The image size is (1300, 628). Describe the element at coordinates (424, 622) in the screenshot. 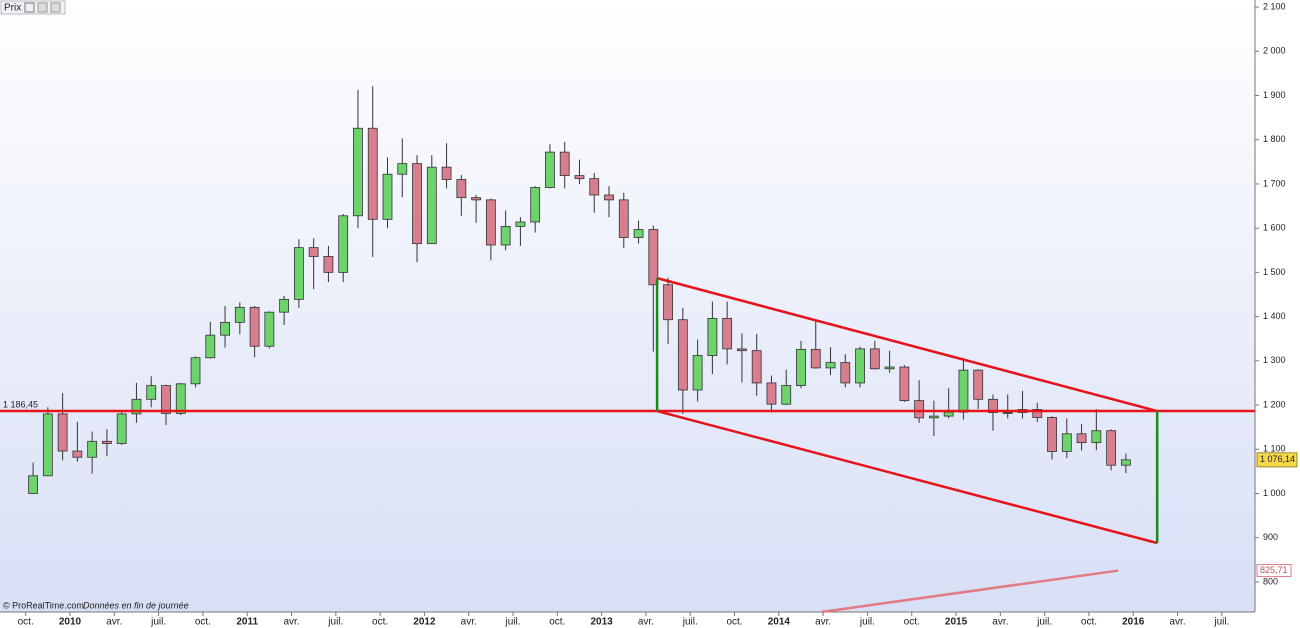

I see `x-tick-label: 2012` at that location.